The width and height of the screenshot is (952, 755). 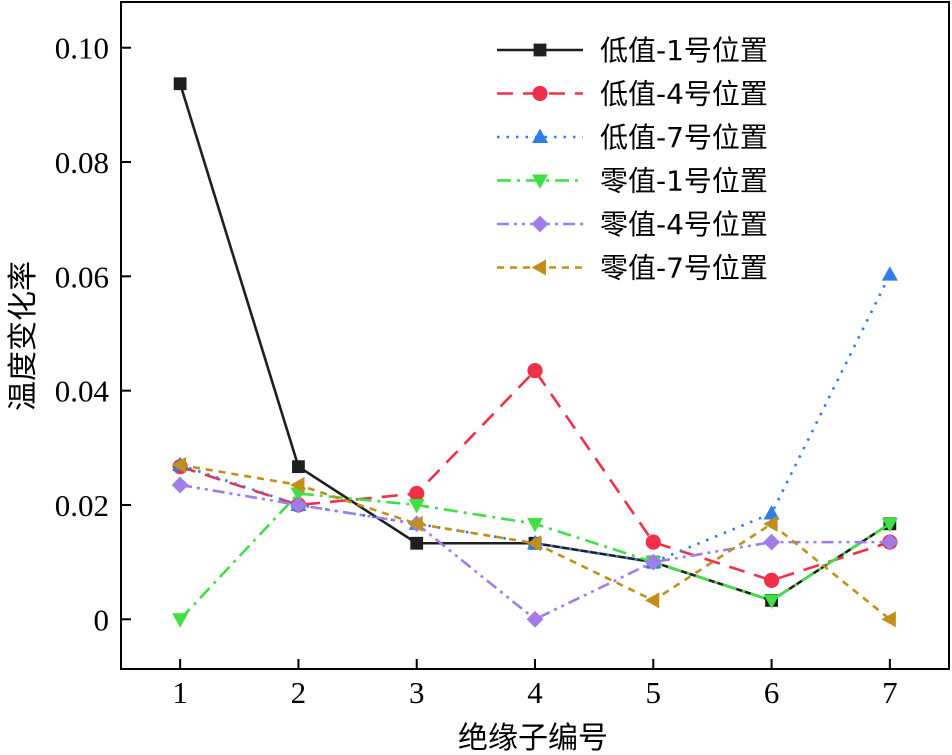 I want to click on legend-item: 低值-7号位置, so click(x=632, y=137).